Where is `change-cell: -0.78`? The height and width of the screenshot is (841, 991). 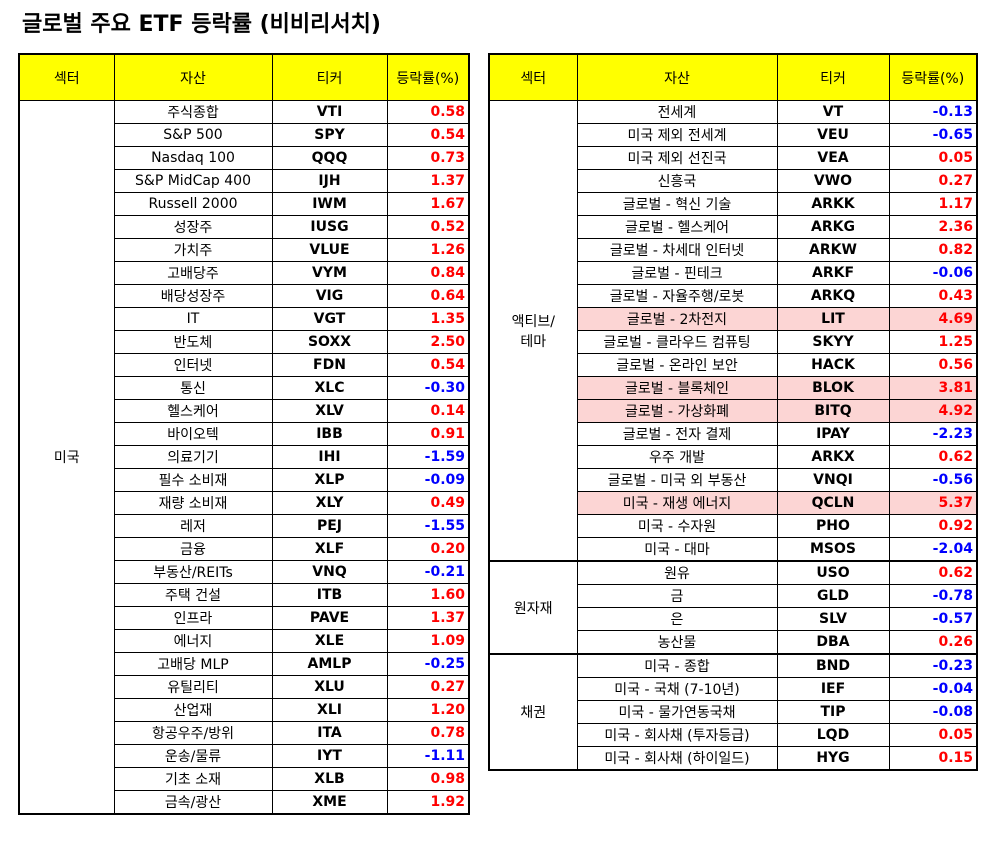 change-cell: -0.78 is located at coordinates (933, 596).